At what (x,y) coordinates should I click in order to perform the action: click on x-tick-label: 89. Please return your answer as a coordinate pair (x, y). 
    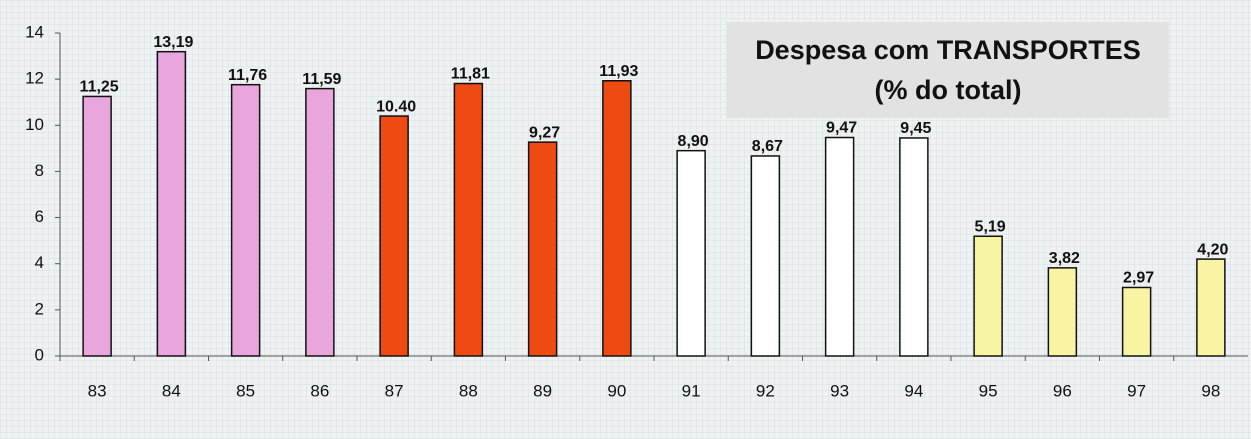
    Looking at the image, I should click on (542, 390).